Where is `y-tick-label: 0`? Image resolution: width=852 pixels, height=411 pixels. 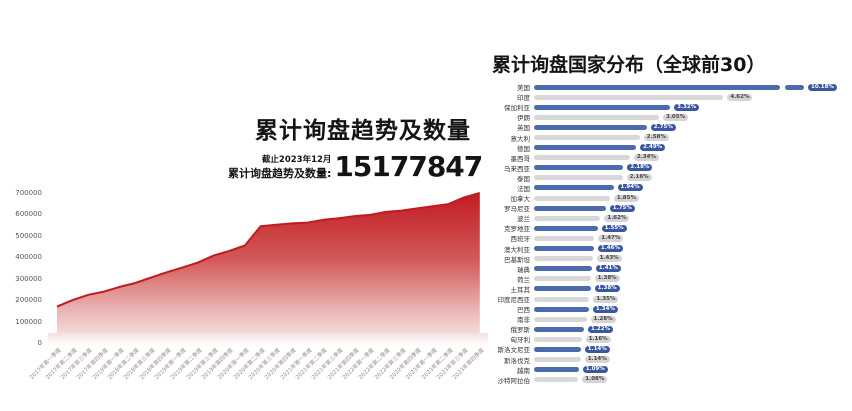 y-tick-label: 0 is located at coordinates (39, 343).